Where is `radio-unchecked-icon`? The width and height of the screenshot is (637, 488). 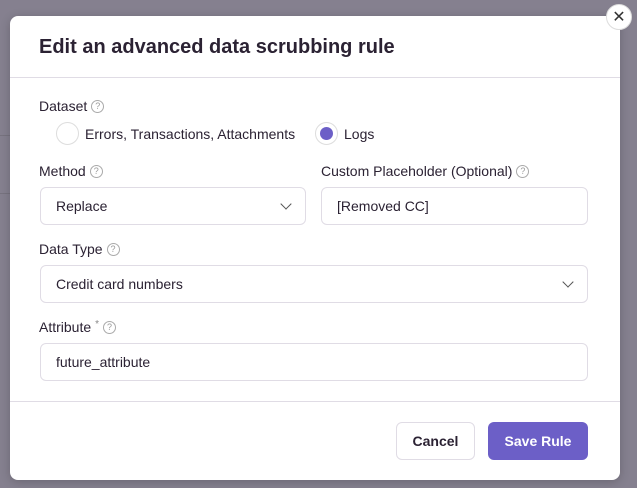 radio-unchecked-icon is located at coordinates (67, 133).